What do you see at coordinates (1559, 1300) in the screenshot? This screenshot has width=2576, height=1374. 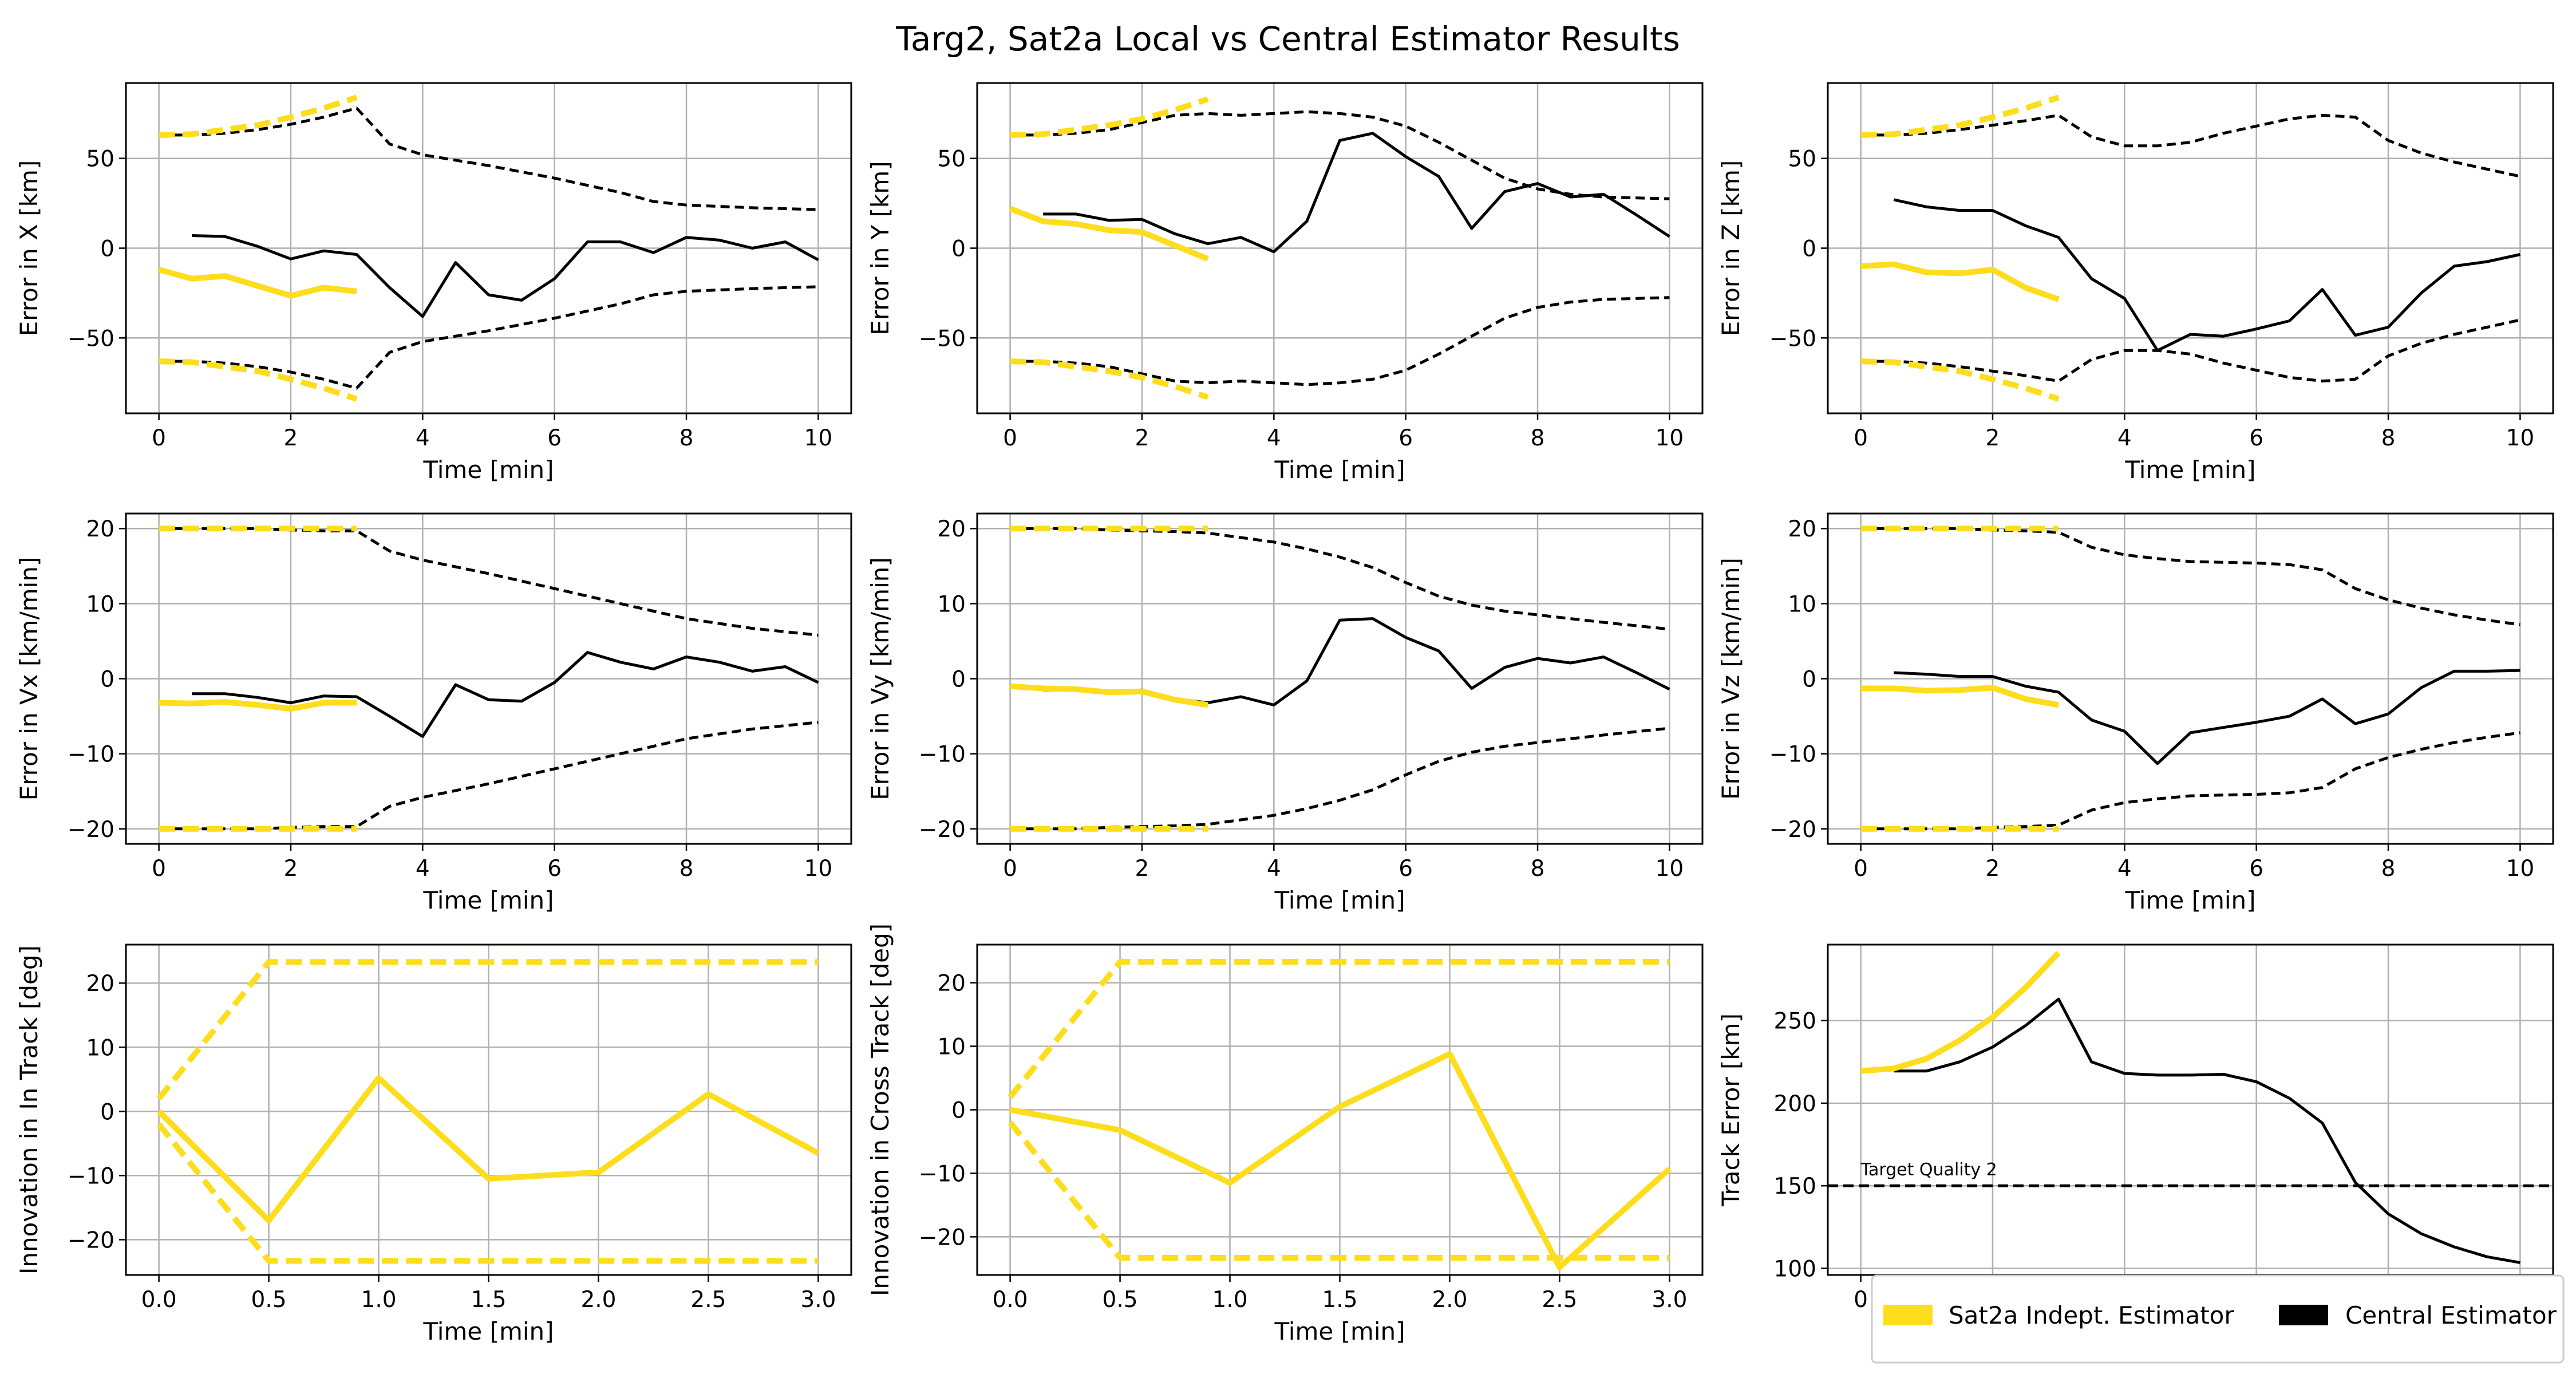 I see `x-tick-label: 2.5` at bounding box center [1559, 1300].